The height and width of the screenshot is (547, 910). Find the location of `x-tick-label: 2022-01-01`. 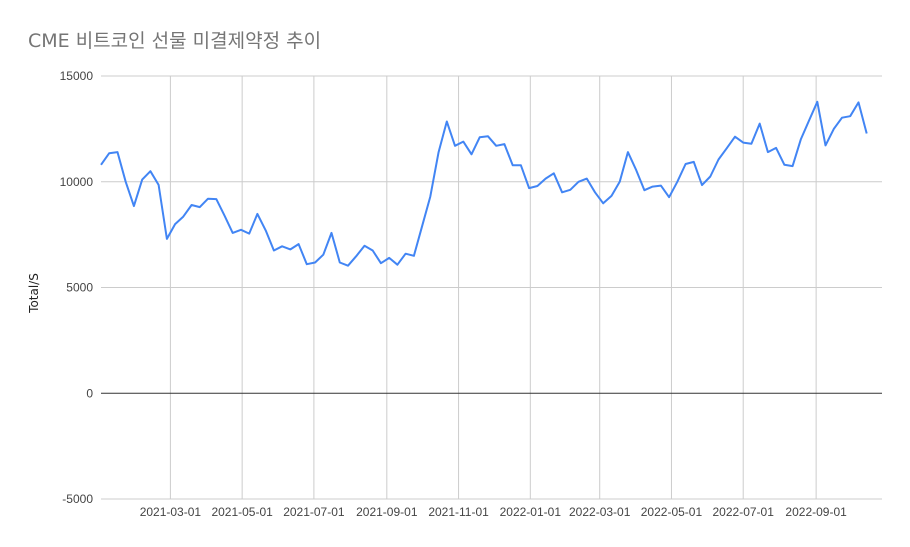

x-tick-label: 2022-01-01 is located at coordinates (531, 512).